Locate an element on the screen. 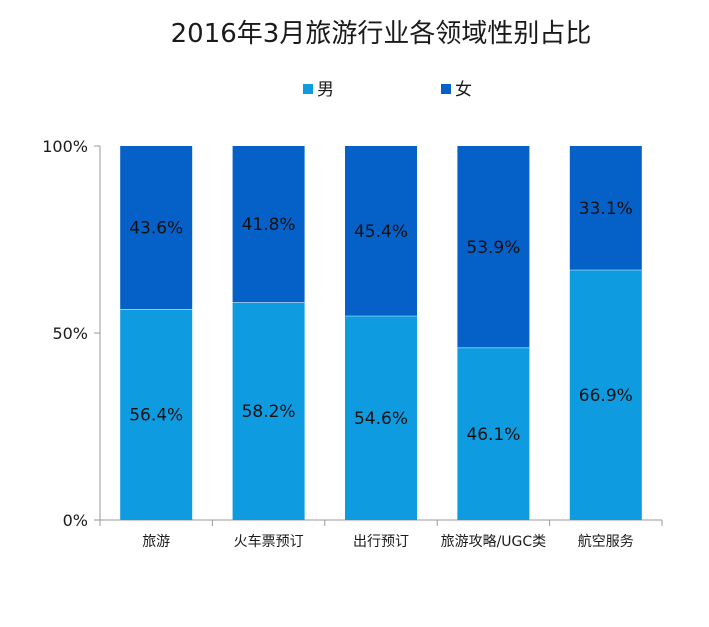 This screenshot has width=709, height=627. y-tick-label: 0% is located at coordinates (75, 520).